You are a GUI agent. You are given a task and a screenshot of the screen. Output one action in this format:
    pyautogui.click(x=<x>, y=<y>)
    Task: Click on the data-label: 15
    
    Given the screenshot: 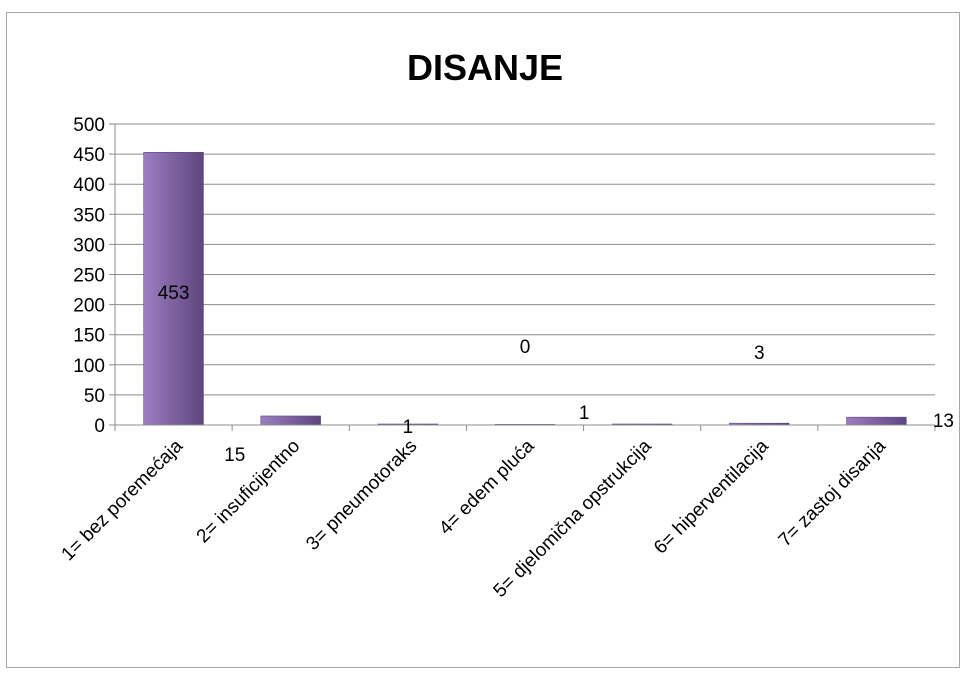 What is the action you would take?
    pyautogui.click(x=234, y=455)
    